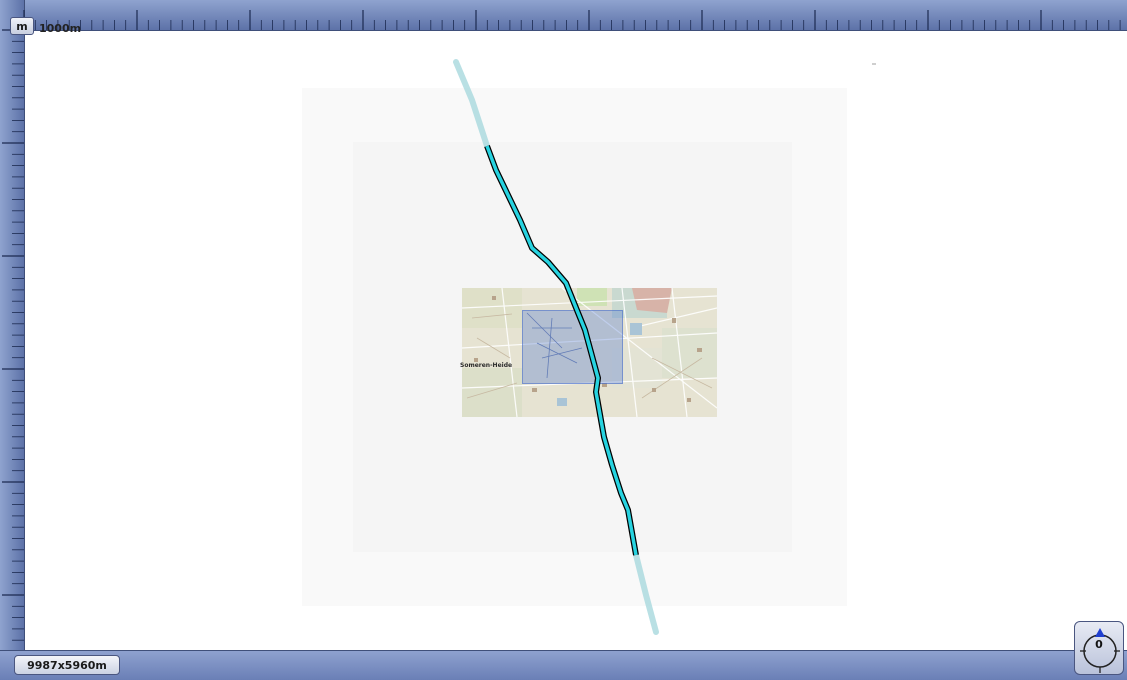 The width and height of the screenshot is (1127, 680). Describe the element at coordinates (563, 665) in the screenshot. I see `status-bar` at that location.